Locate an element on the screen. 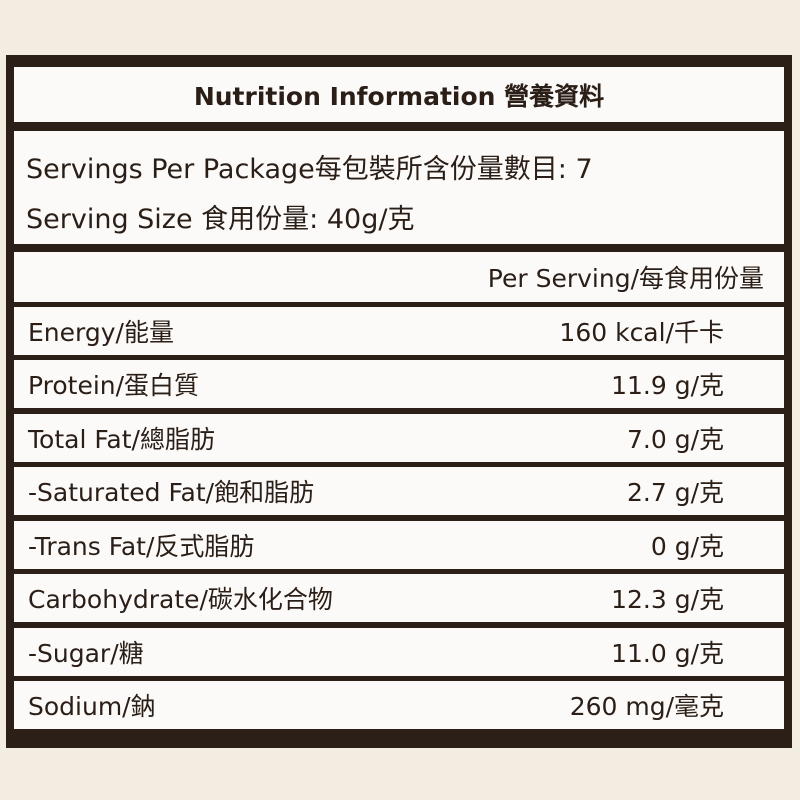 The width and height of the screenshot is (800, 800). nutrient-value: 12.3 g/克 is located at coordinates (667, 599).